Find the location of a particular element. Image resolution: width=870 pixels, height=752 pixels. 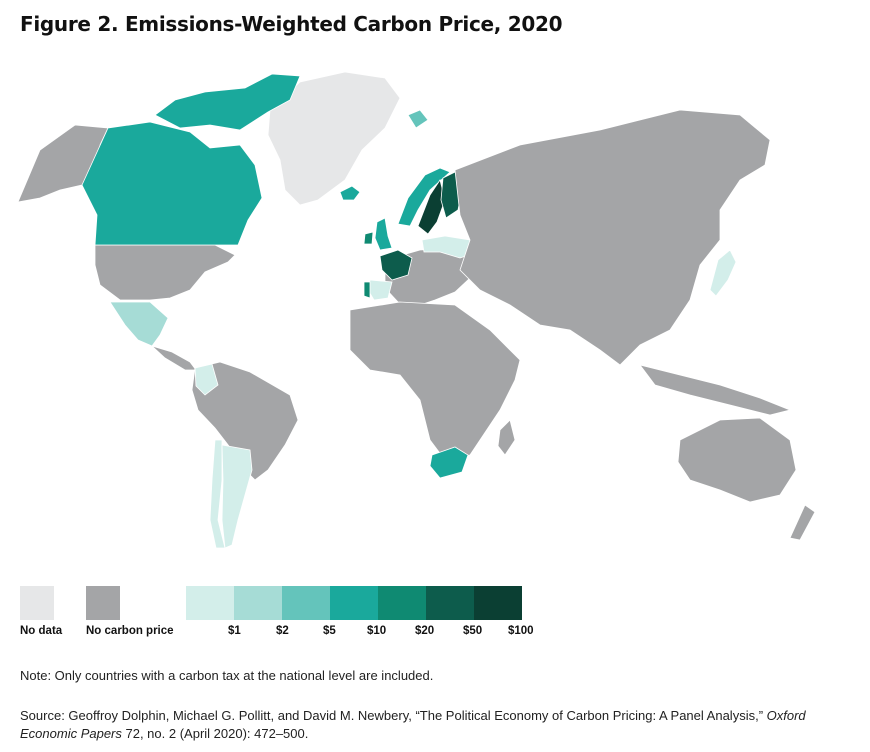

legend-label-no-carbon-price: No carbon price is located at coordinates (130, 631).